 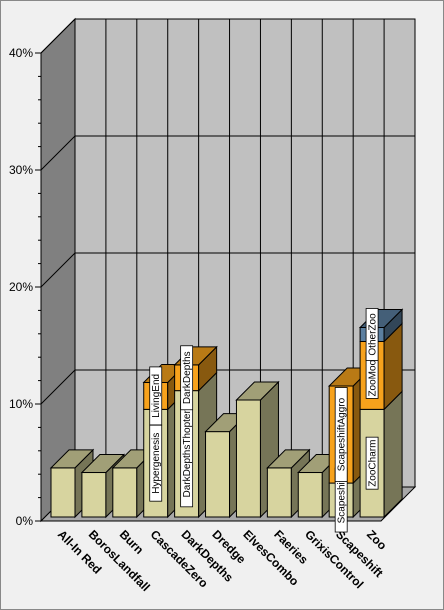 I want to click on segment-label: DarkDepths, so click(x=187, y=378).